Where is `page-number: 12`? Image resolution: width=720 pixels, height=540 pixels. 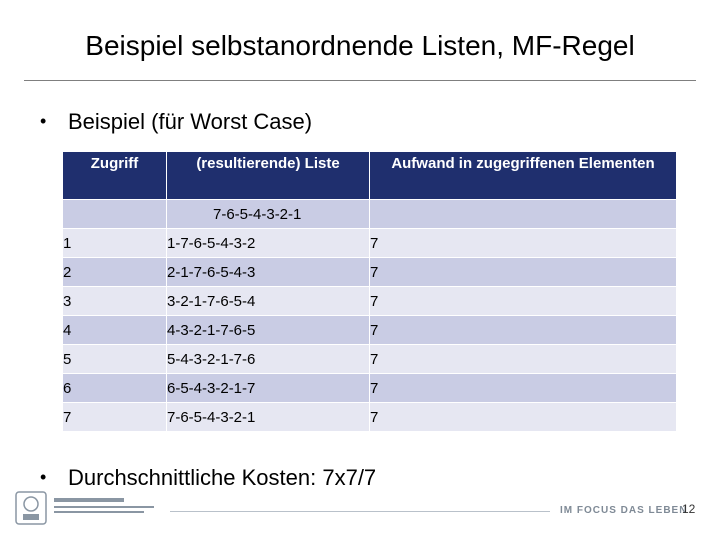 page-number: 12 is located at coordinates (689, 509).